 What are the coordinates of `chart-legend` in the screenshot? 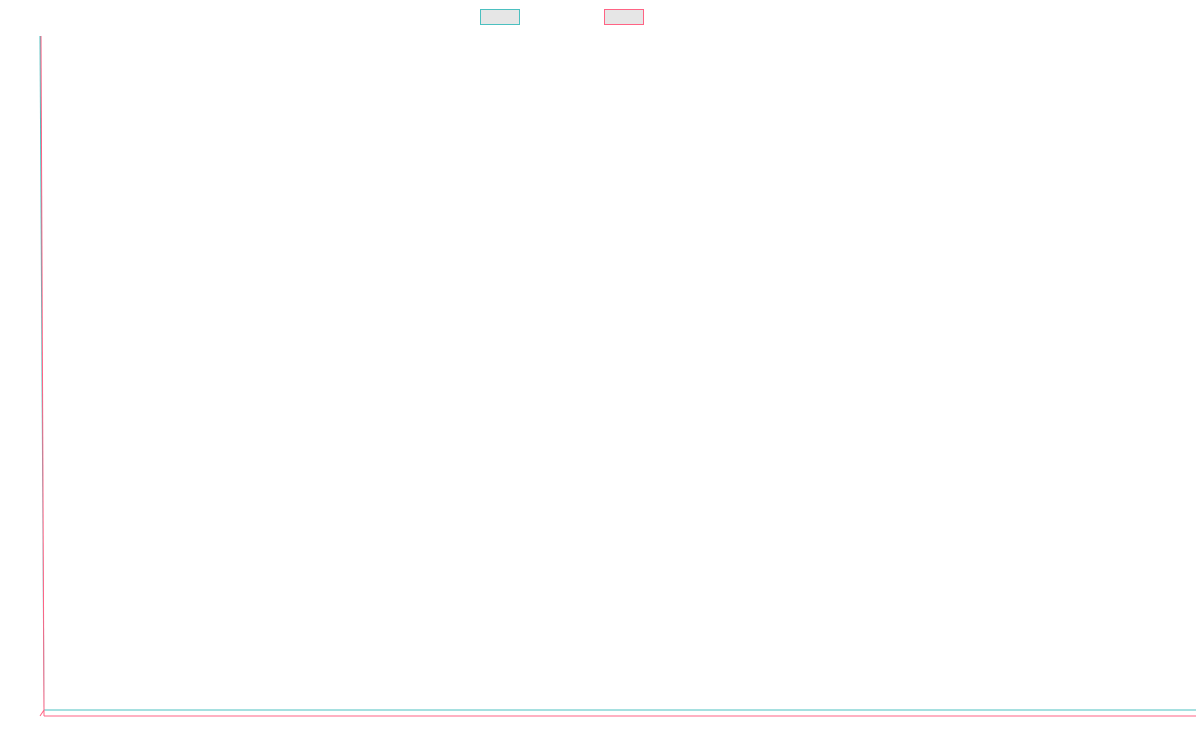 It's located at (600, 18).